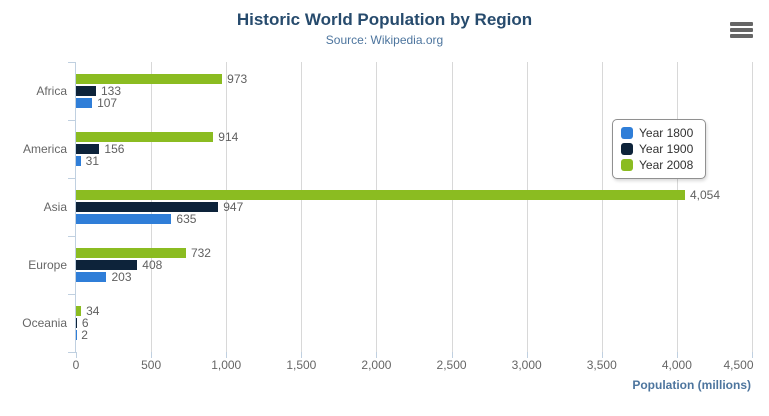 This screenshot has height=416, width=769. Describe the element at coordinates (414, 103) in the screenshot. I see `bar-line: 107` at that location.